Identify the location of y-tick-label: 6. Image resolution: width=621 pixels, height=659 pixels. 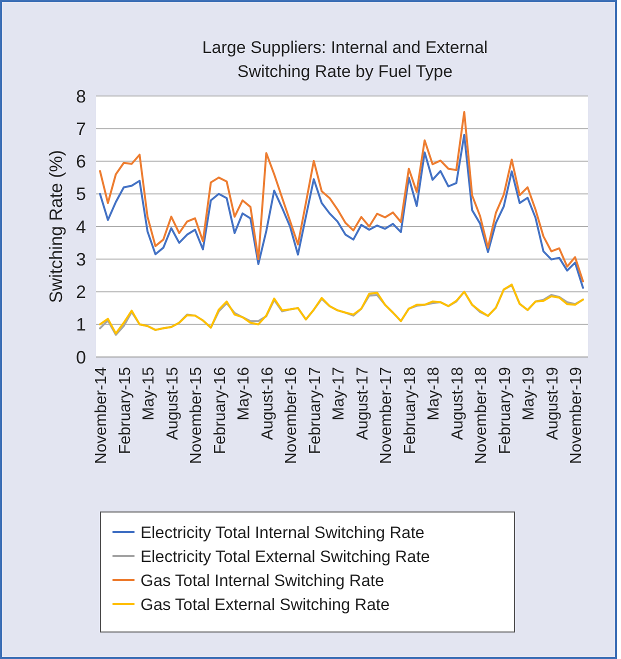
(81, 162).